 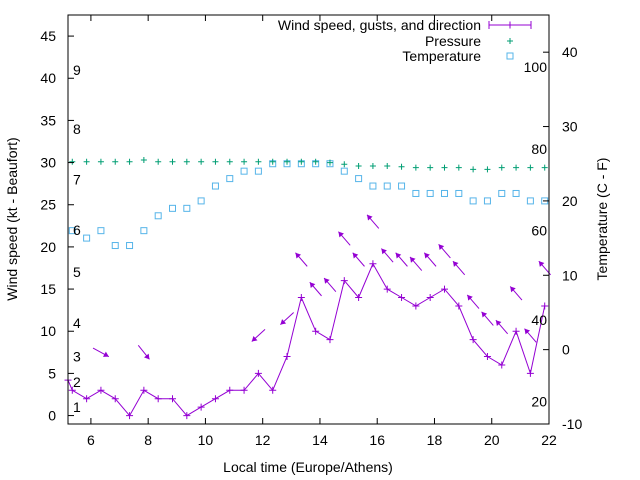 What do you see at coordinates (52, 416) in the screenshot?
I see `y-tick-label: 0` at bounding box center [52, 416].